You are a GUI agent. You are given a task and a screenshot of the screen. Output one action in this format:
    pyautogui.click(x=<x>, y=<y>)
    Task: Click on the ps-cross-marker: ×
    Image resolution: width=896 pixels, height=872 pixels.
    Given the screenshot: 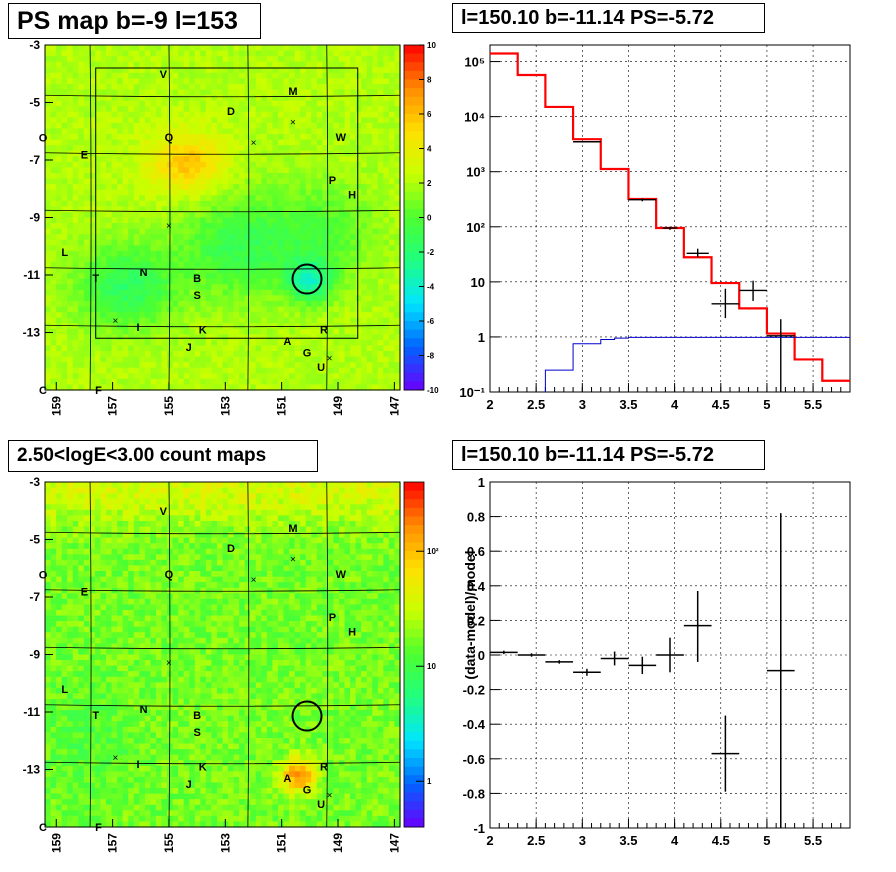 What is the action you would take?
    pyautogui.click(x=330, y=358)
    